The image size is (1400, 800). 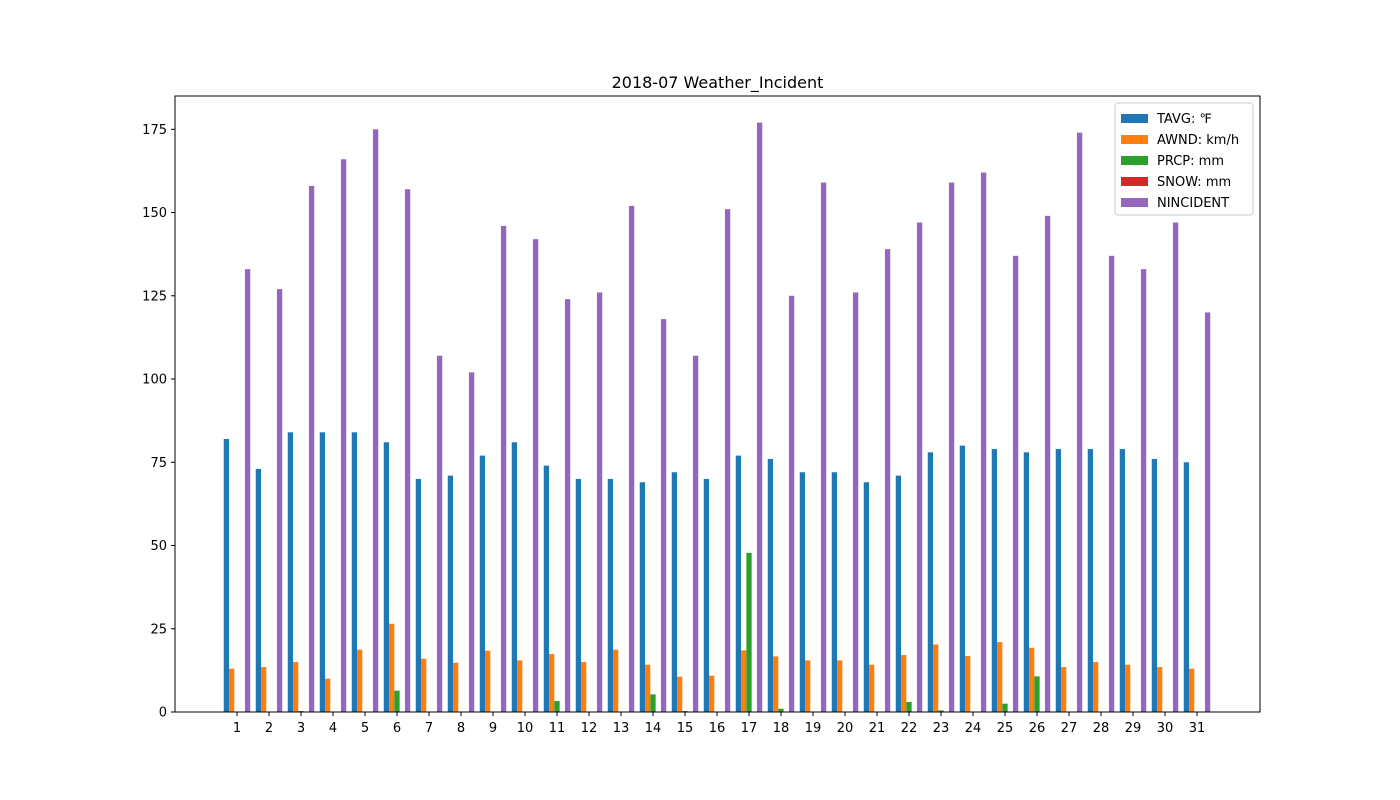 What do you see at coordinates (557, 728) in the screenshot?
I see `x-tick-label: 11` at bounding box center [557, 728].